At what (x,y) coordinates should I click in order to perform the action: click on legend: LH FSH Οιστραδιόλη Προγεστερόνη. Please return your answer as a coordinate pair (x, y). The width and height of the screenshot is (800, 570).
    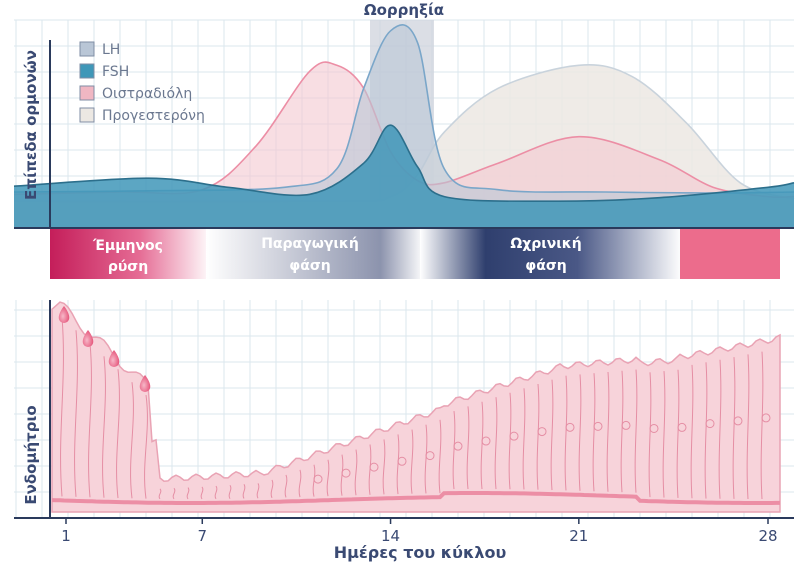
    Looking at the image, I should click on (142, 82).